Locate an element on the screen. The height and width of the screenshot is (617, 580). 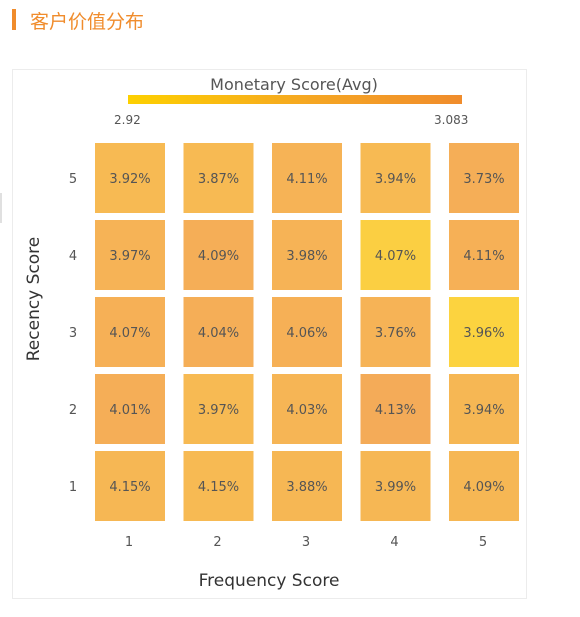
x-tick-label: 2 is located at coordinates (217, 542).